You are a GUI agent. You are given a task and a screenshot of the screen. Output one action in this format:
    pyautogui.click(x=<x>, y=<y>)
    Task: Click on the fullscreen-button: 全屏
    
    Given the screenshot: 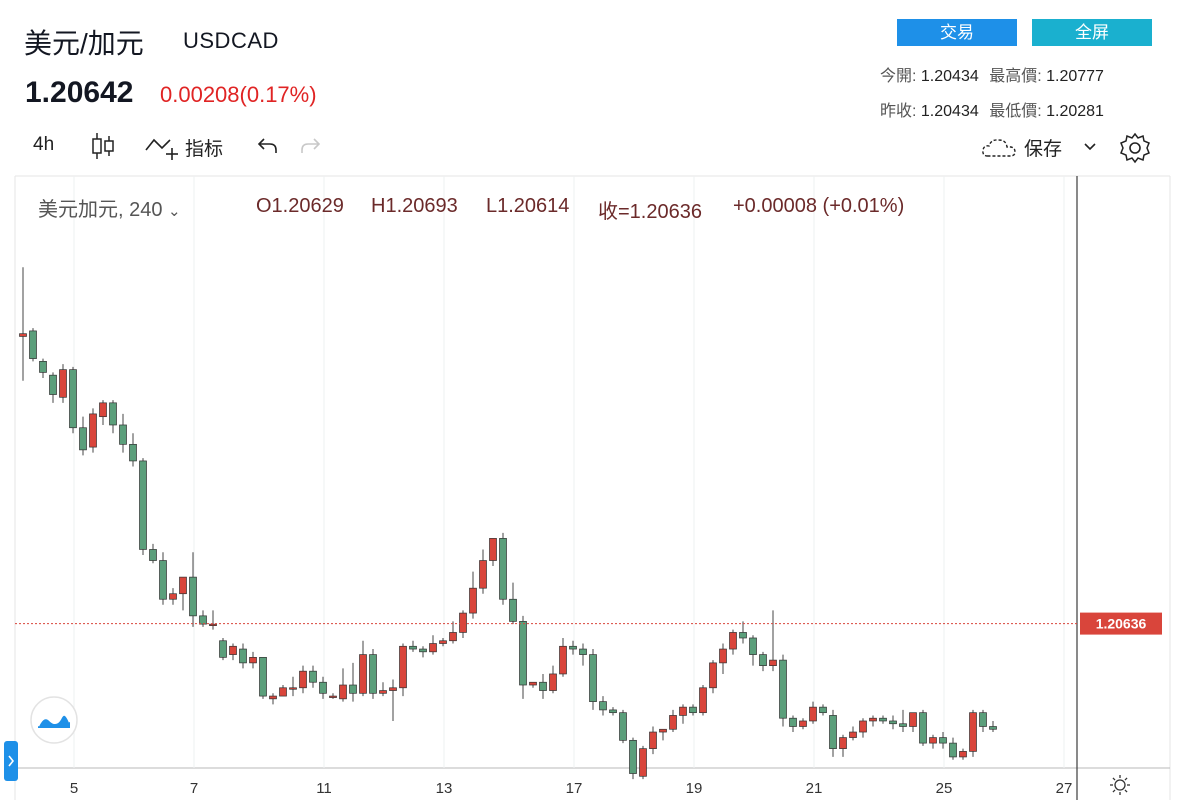 What is the action you would take?
    pyautogui.click(x=1092, y=32)
    